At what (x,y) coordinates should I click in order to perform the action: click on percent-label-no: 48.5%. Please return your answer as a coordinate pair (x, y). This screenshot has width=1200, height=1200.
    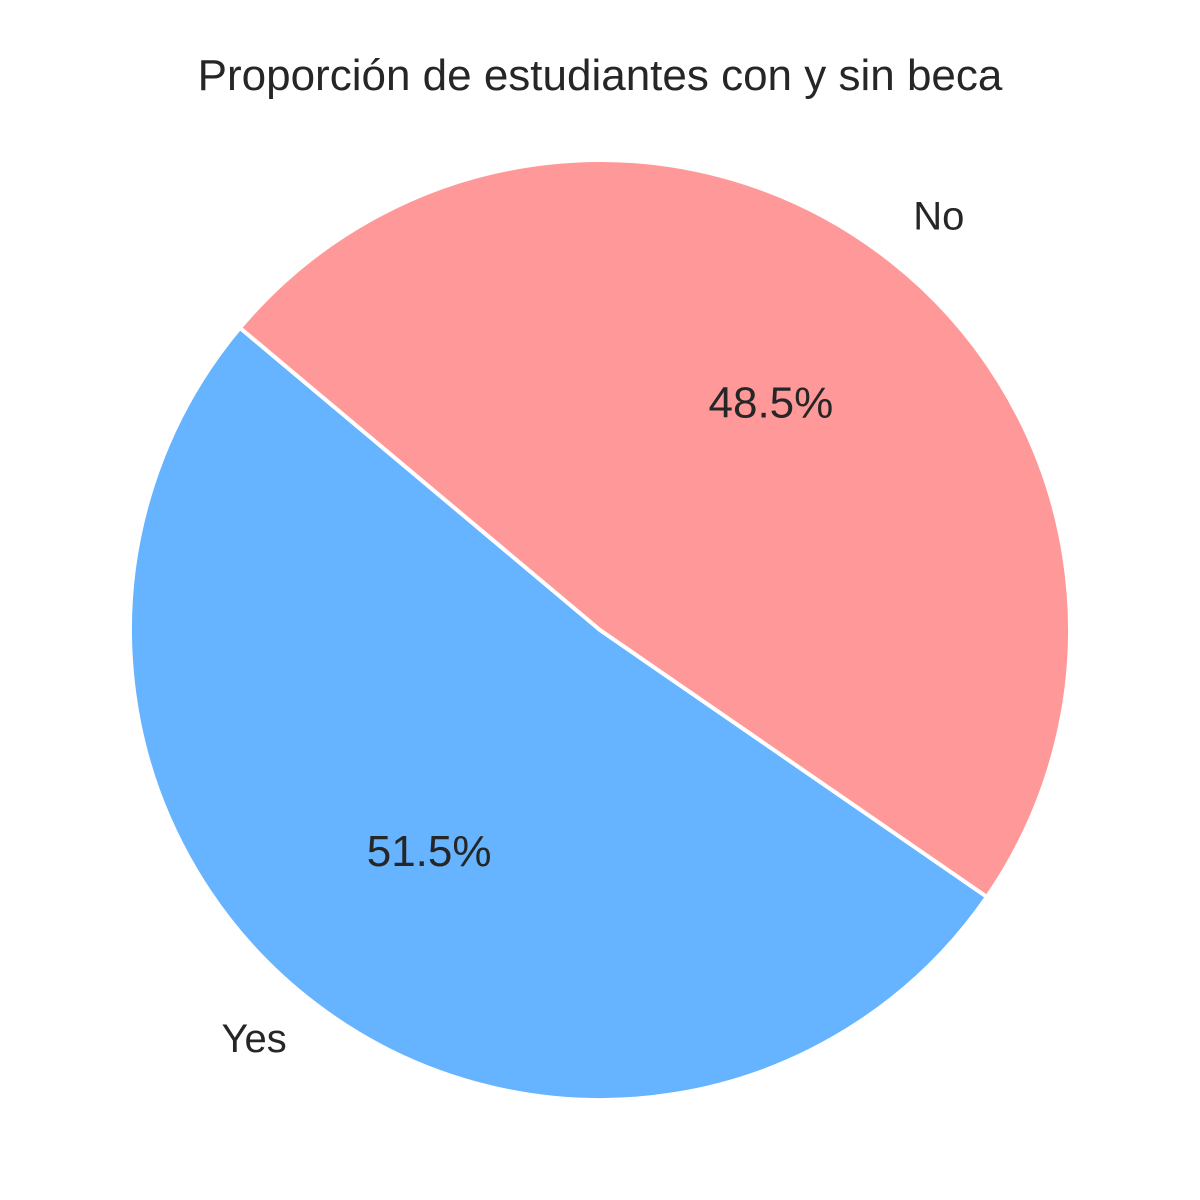
    Looking at the image, I should click on (771, 402).